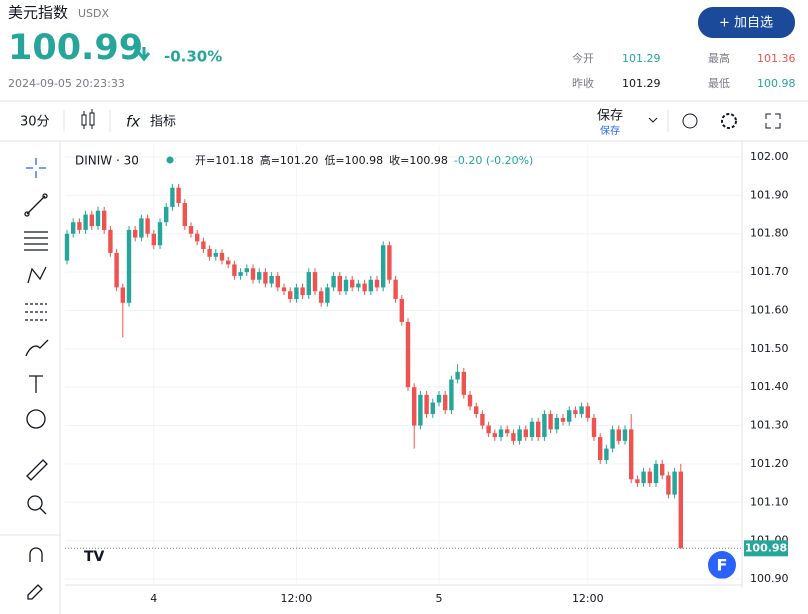 Image resolution: width=808 pixels, height=614 pixels. Describe the element at coordinates (133, 122) in the screenshot. I see `fx-icon: fx` at that location.